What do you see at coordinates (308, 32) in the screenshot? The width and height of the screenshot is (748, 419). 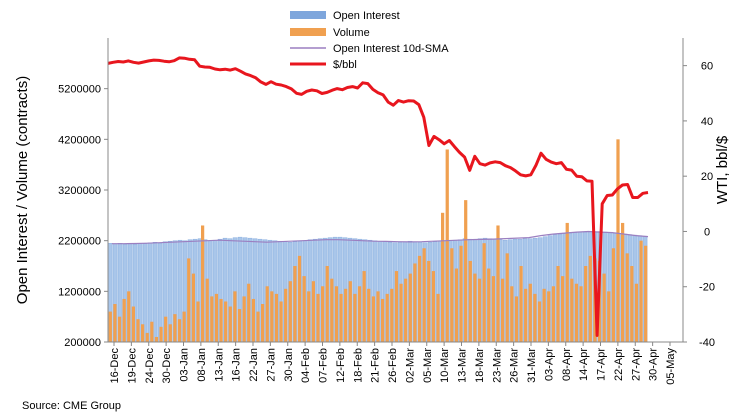 I see `legend-swatch-volume` at bounding box center [308, 32].